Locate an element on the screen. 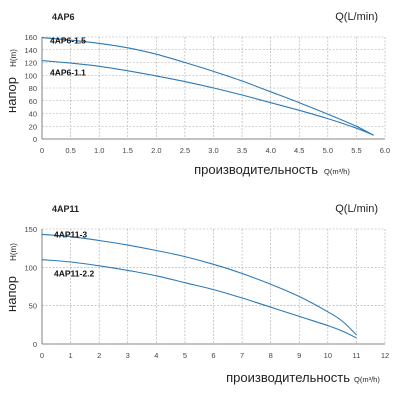 The height and width of the screenshot is (400, 400). y-tick-label: 50 is located at coordinates (33, 306).